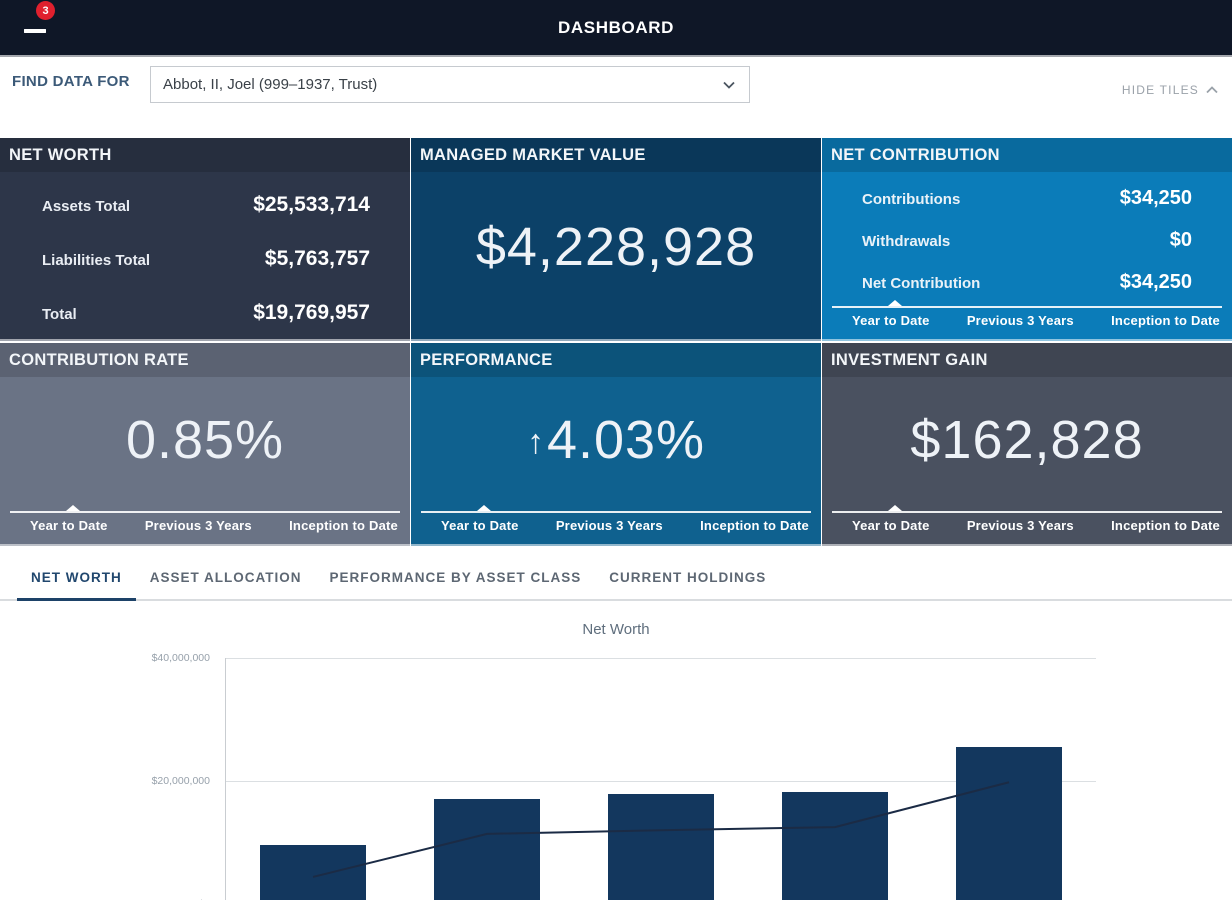  I want to click on row-label: Total, so click(59, 314).